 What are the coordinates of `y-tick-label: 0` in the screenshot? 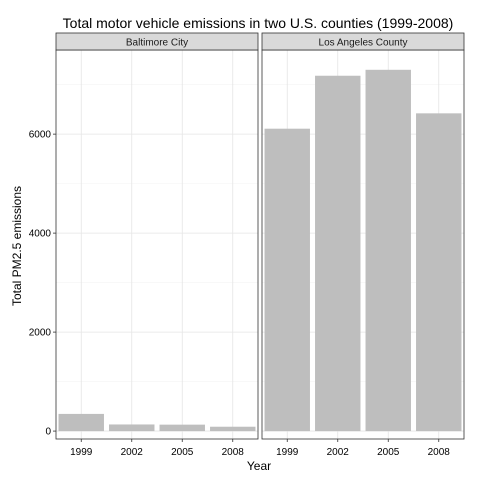 It's located at (48, 432).